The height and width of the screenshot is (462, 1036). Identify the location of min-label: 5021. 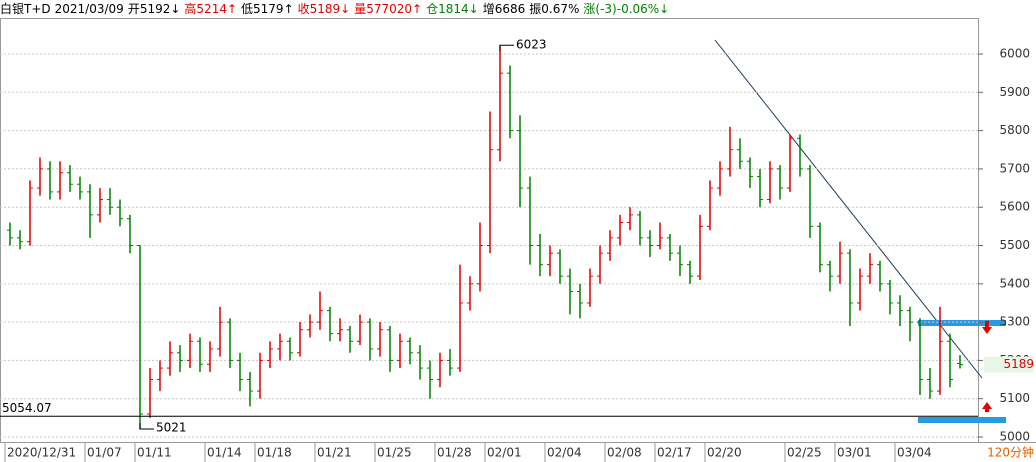
(171, 427).